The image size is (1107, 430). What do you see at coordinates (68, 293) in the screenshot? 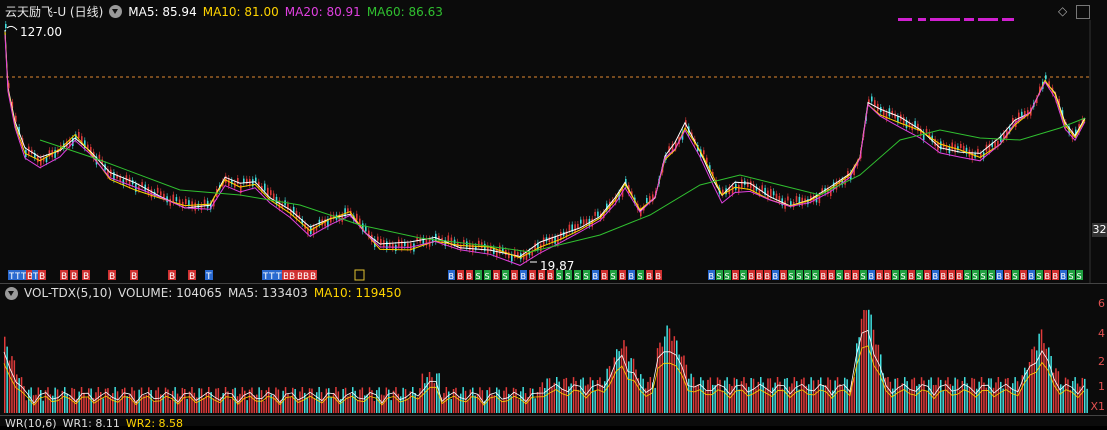
I see `volume-indicator-name: VOL-TDX(5,10)` at bounding box center [68, 293].